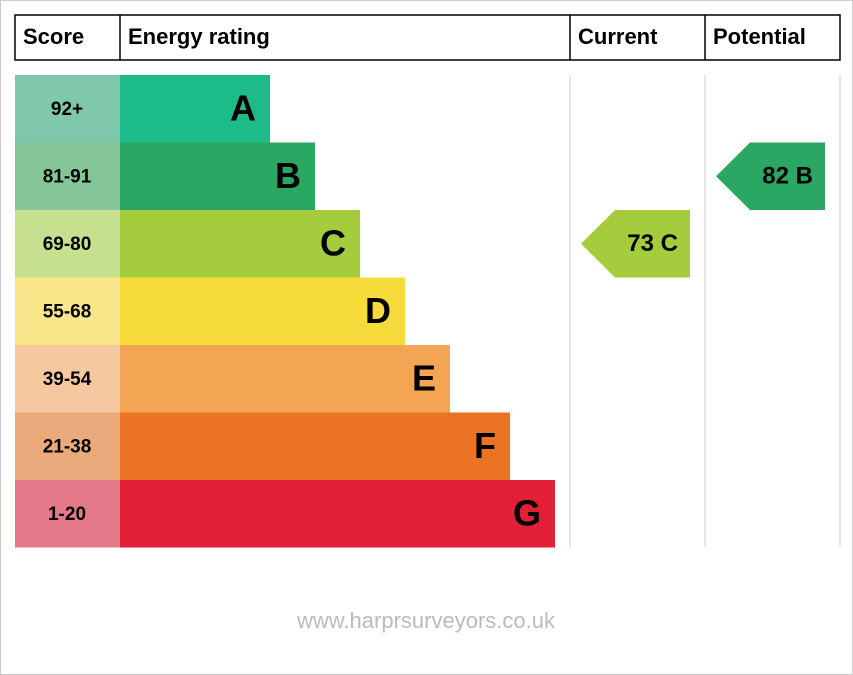  Describe the element at coordinates (333, 242) in the screenshot. I see `rating-letter: C` at that location.